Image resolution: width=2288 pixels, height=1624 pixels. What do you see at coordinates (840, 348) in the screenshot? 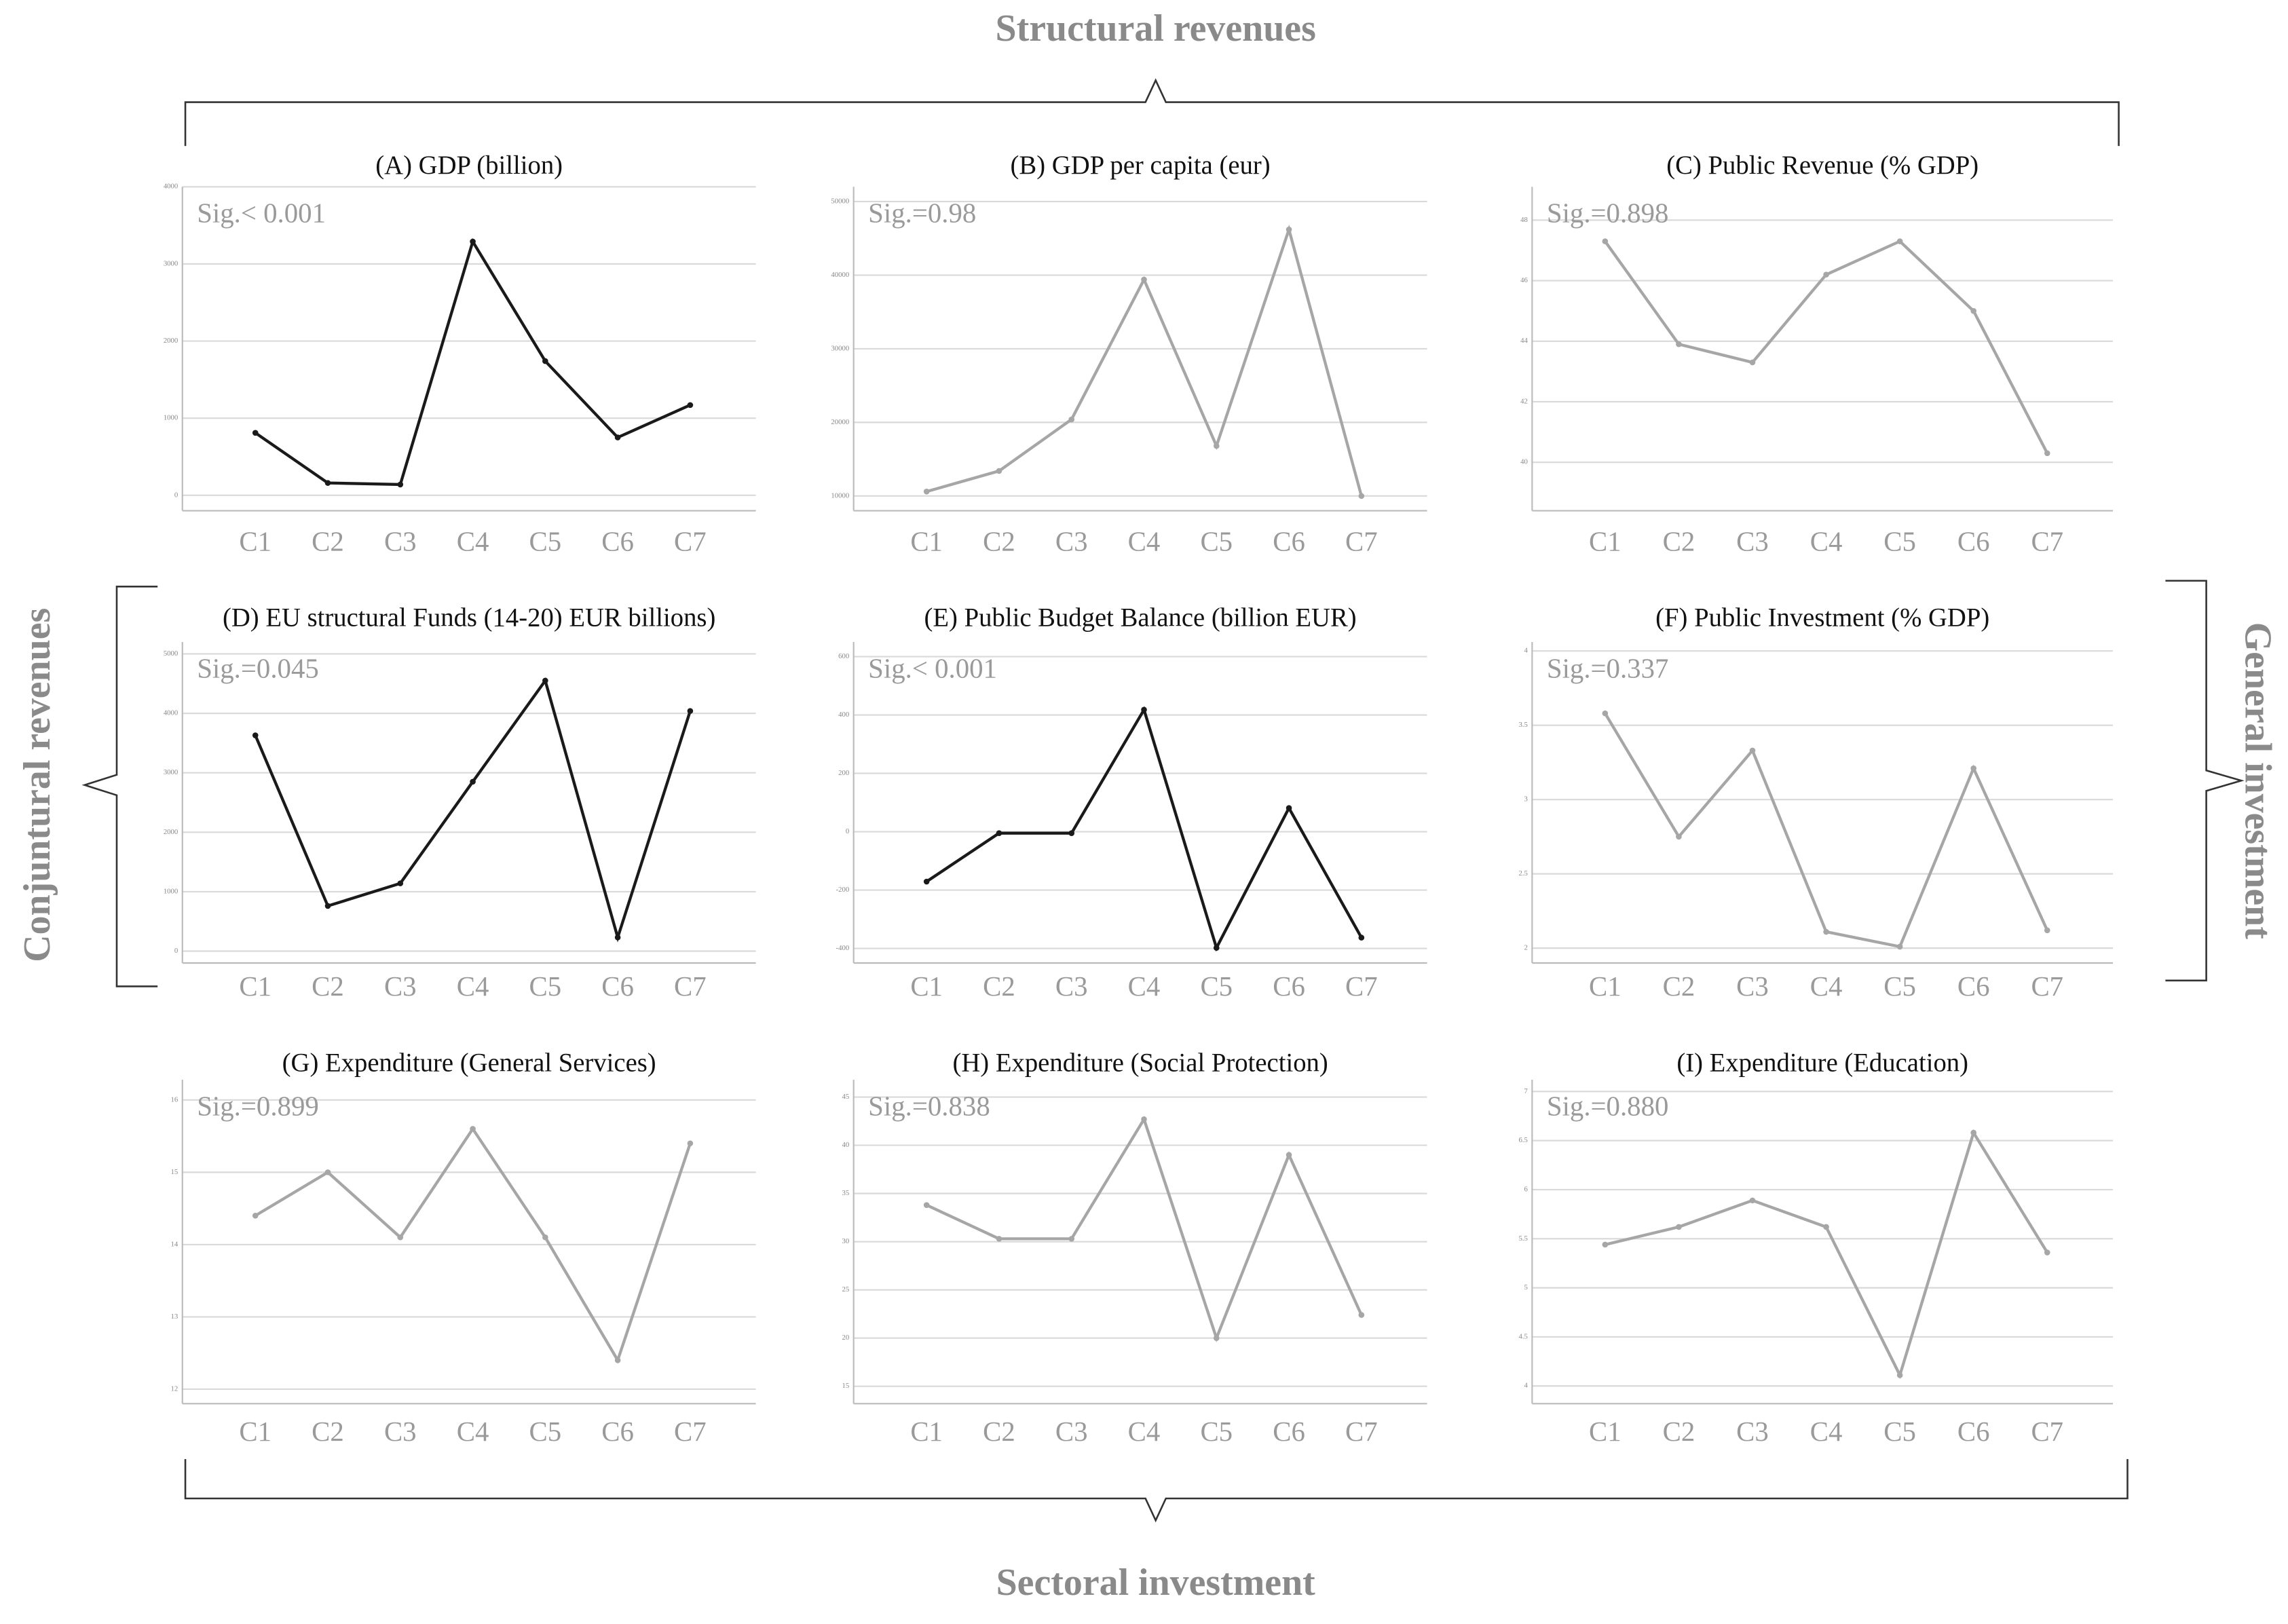
I see `y-tick-label: 30000` at bounding box center [840, 348].